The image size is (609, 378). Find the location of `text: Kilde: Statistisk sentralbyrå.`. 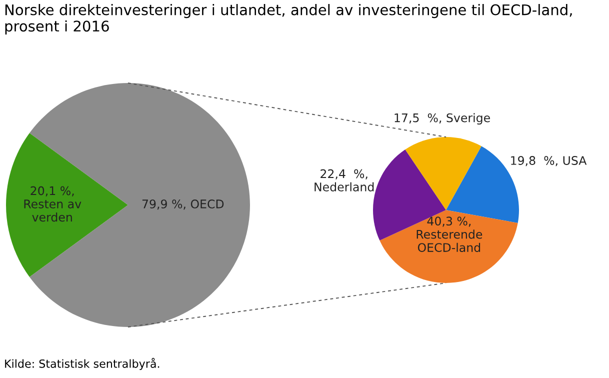

text: Kilde: Statistisk sentralbyrå. is located at coordinates (82, 364).